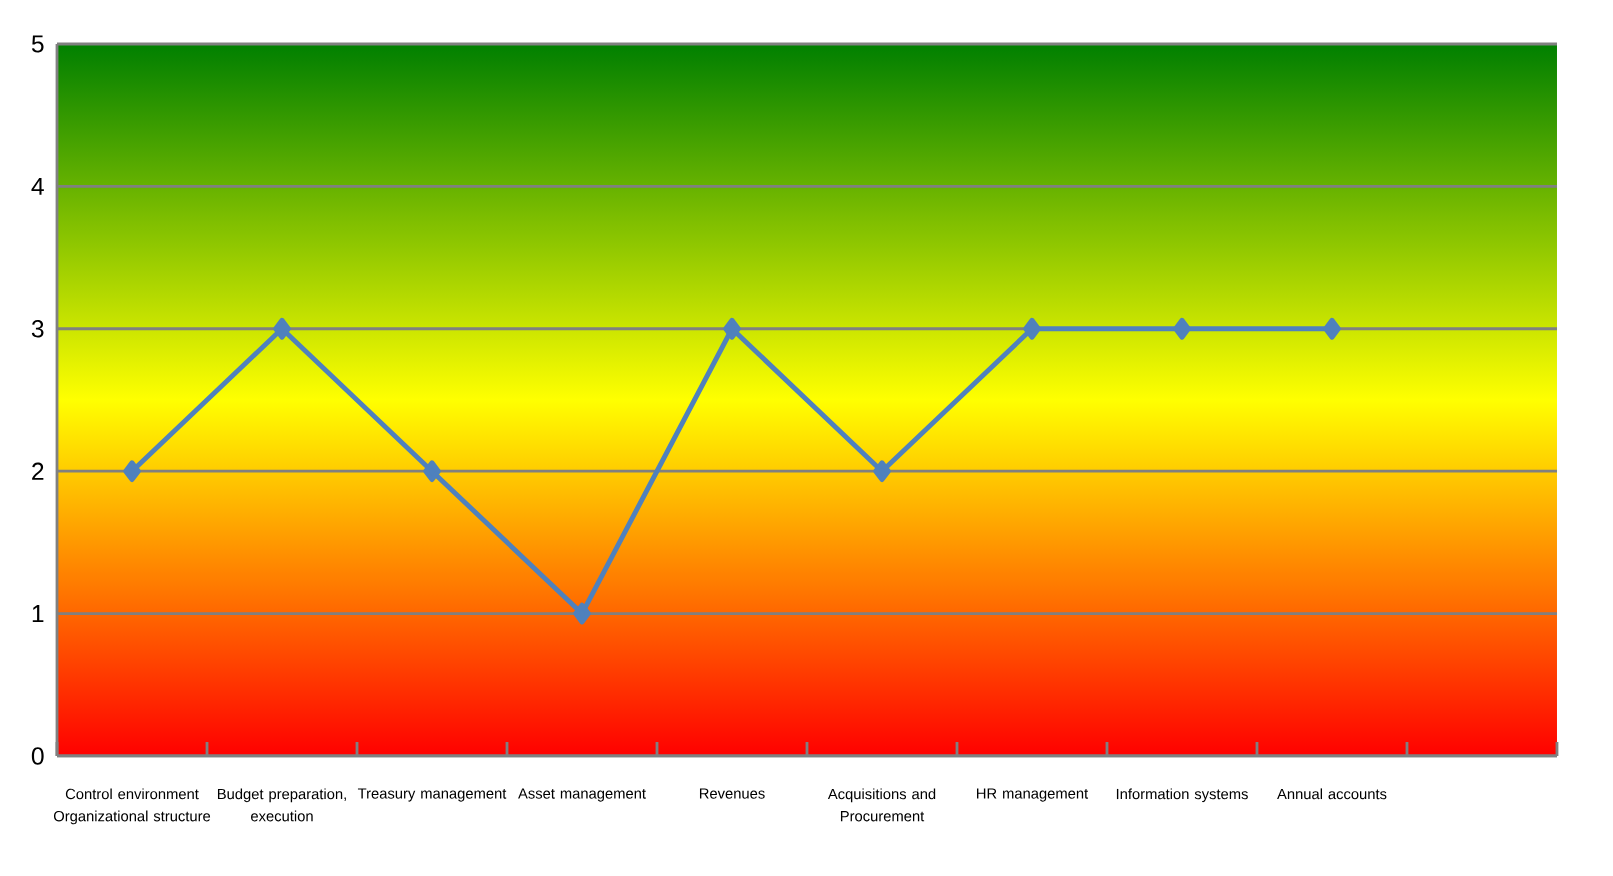  I want to click on x-tick-label: Control environment Organizational structure, so click(132, 806).